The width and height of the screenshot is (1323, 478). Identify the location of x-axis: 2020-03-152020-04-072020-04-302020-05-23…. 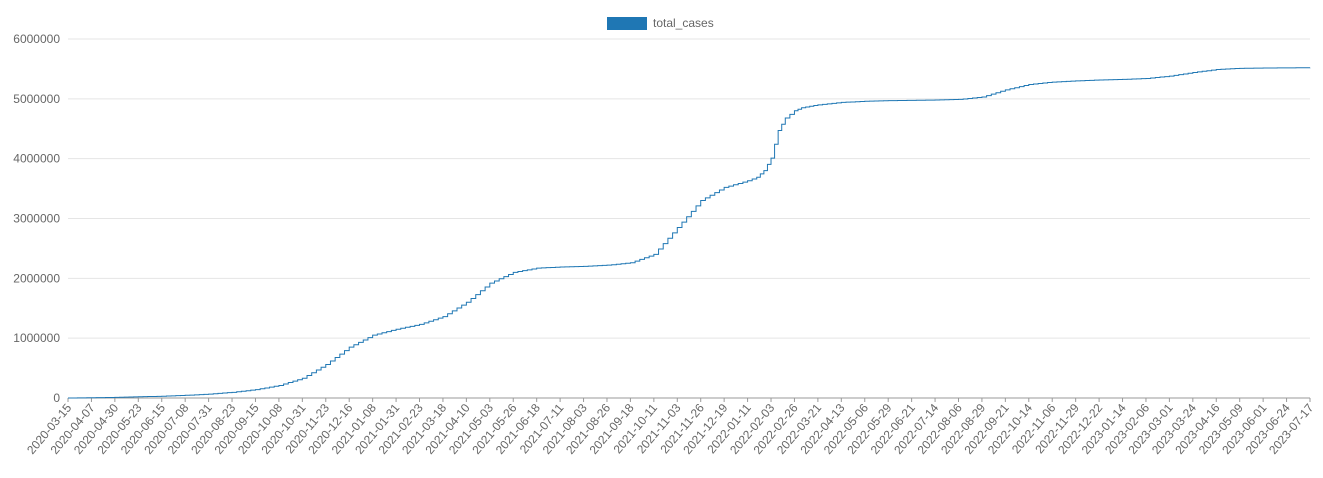
(670, 427).